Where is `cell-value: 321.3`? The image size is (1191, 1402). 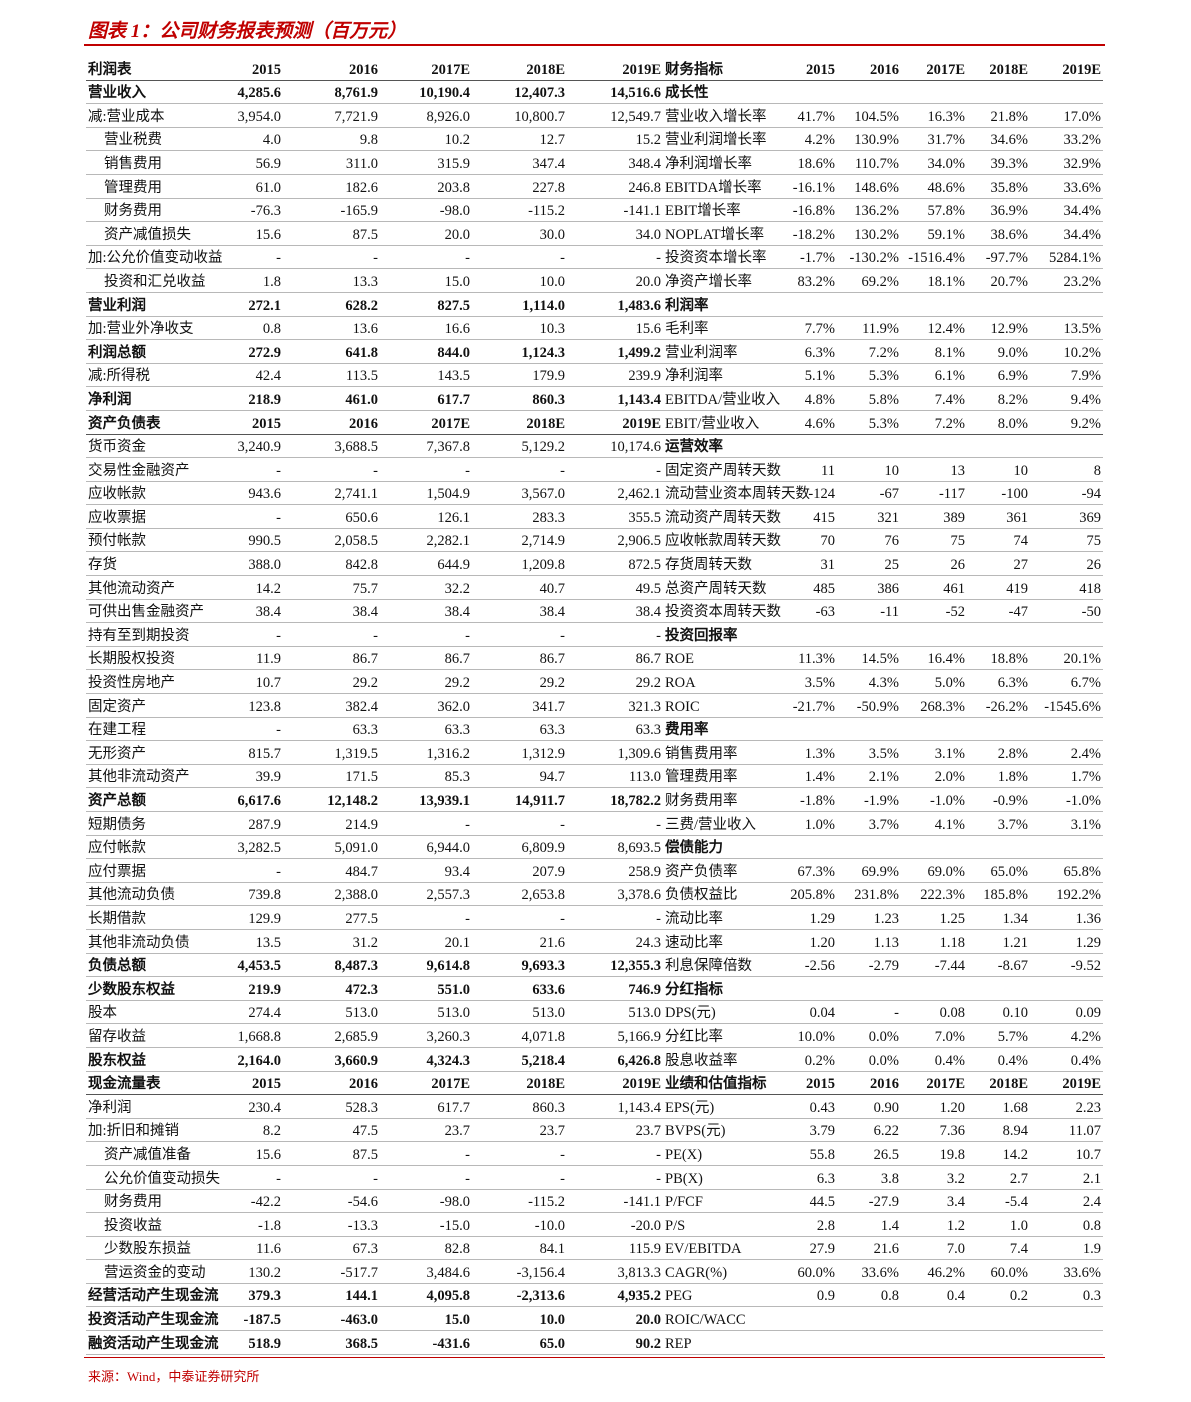
cell-value: 321.3 is located at coordinates (615, 705).